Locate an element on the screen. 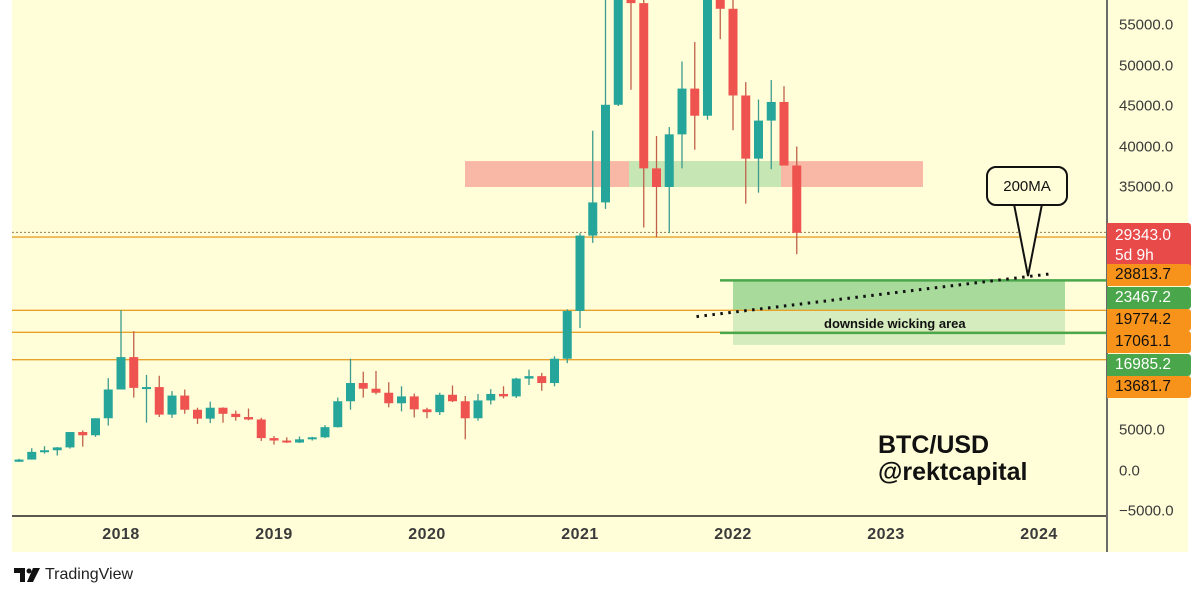 This screenshot has height=600, width=1200. price-tick-label: 35000.0 is located at coordinates (1146, 187).